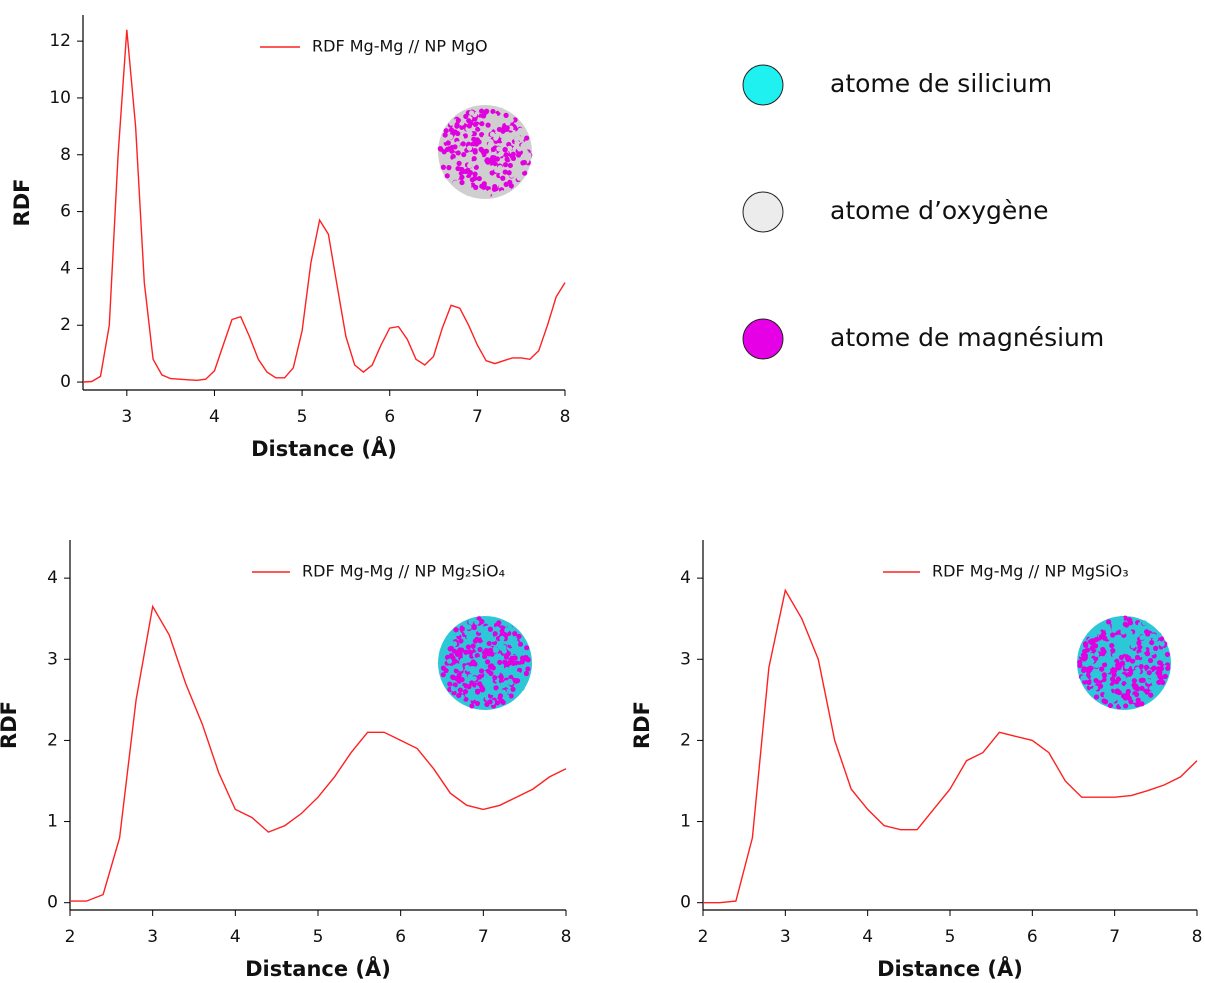  I want to click on x-tick-label: 6, so click(400, 937).